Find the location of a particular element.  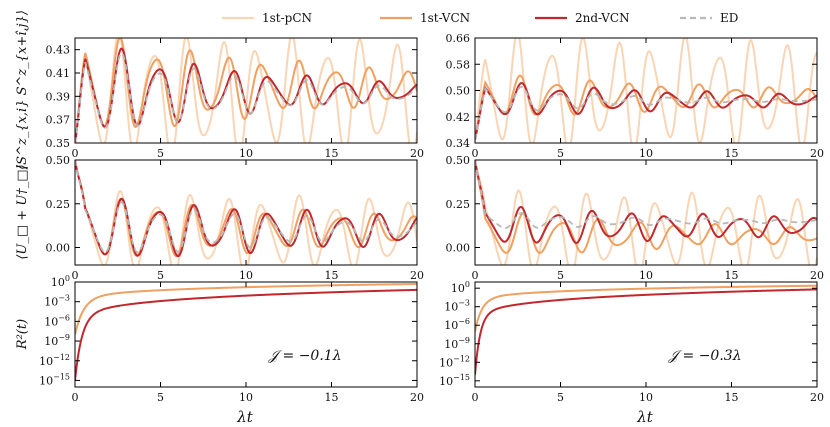

panel-middle-right: 0 5 10 15 20 0.00 0.25 0.50 is located at coordinates (635, 218).